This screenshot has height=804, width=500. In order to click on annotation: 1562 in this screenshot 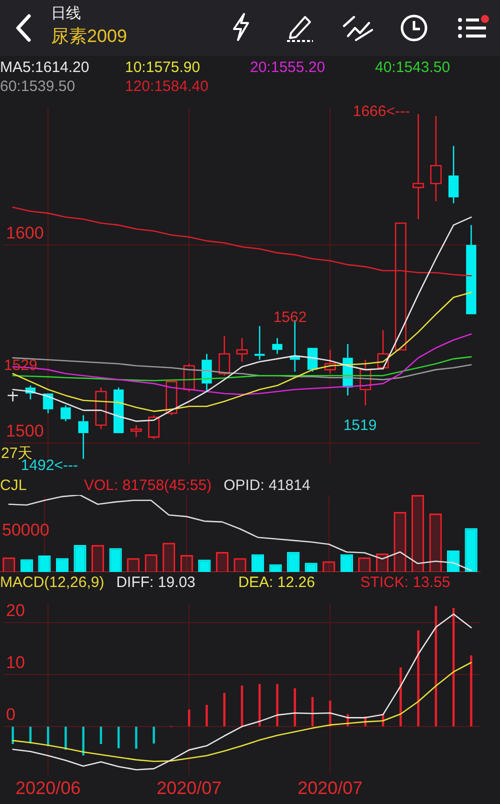, I will do `click(290, 317)`.